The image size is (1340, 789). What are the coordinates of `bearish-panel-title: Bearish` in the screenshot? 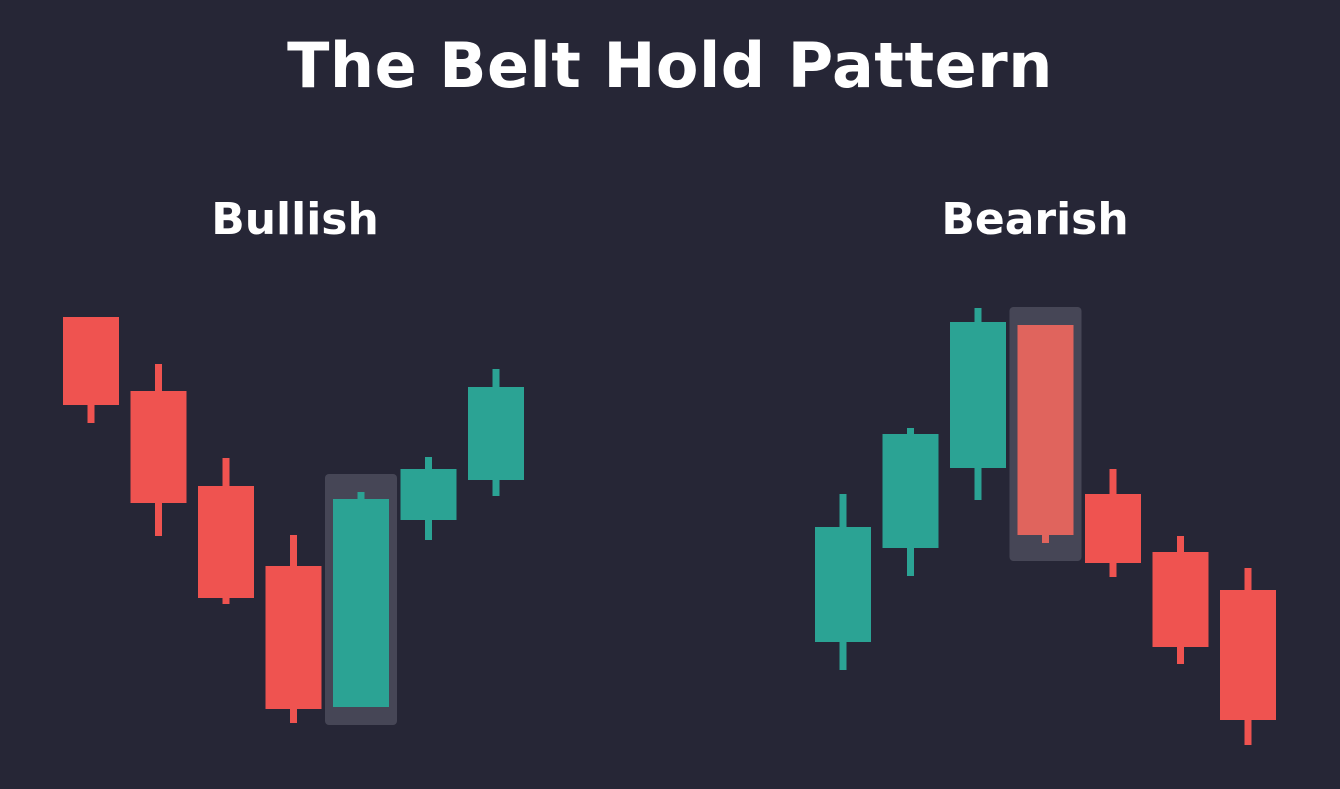 It's located at (1035, 219).